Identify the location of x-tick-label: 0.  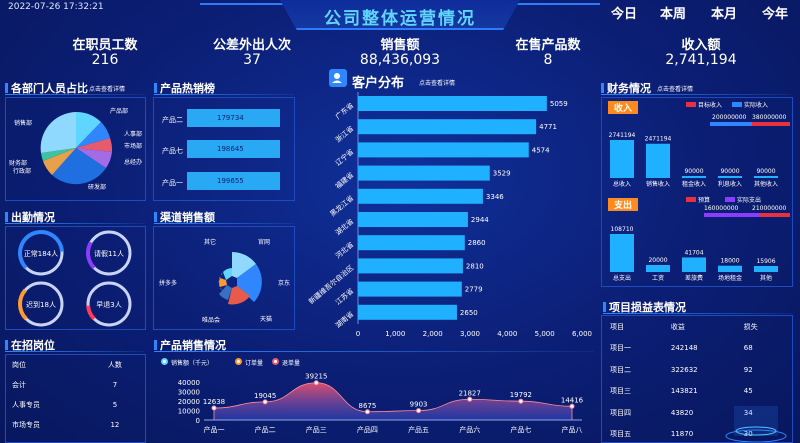
(358, 334).